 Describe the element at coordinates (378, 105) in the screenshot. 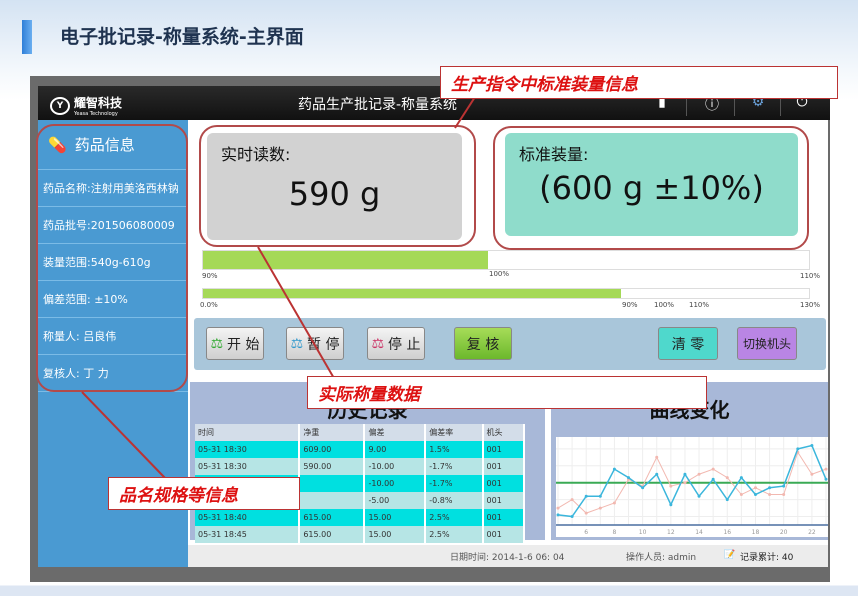

I see `app-title: 药品生产批记录-称量系统` at that location.